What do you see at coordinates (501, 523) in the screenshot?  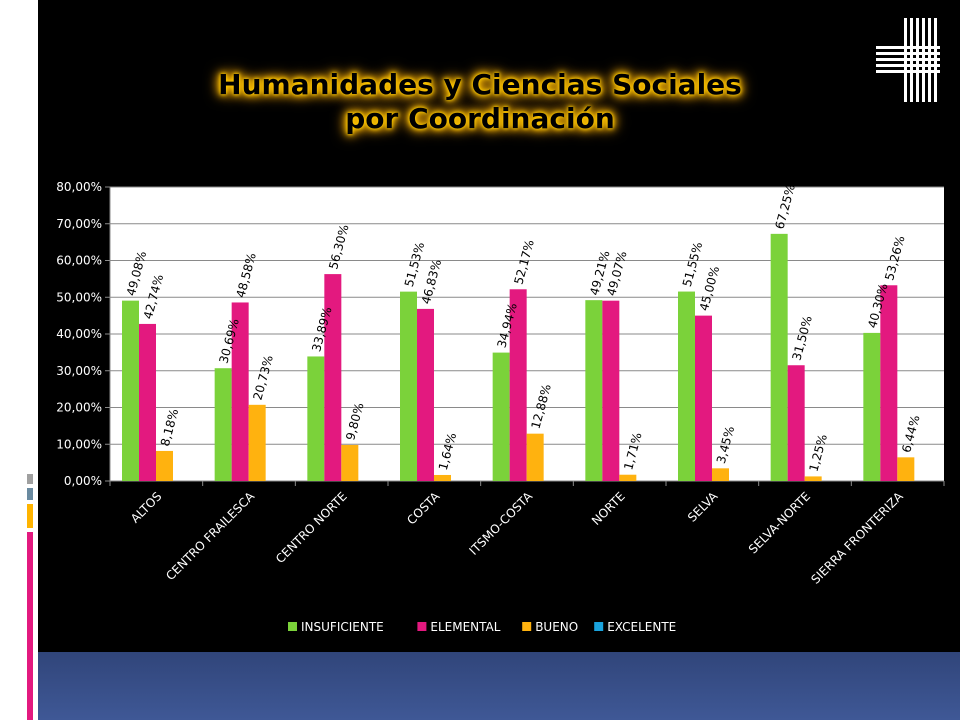 I see `x-category-label: ITSMO-COSTA` at bounding box center [501, 523].